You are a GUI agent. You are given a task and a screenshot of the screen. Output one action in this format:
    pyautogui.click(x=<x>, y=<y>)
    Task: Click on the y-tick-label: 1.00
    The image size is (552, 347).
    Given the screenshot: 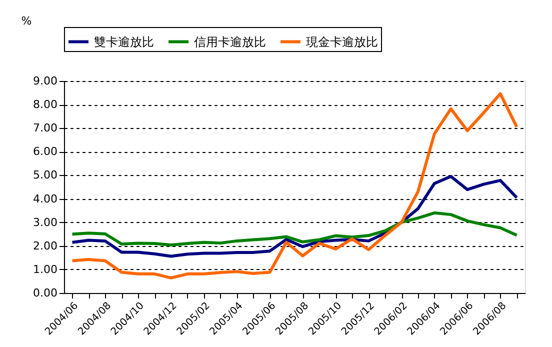 What is the action you would take?
    pyautogui.click(x=45, y=269)
    